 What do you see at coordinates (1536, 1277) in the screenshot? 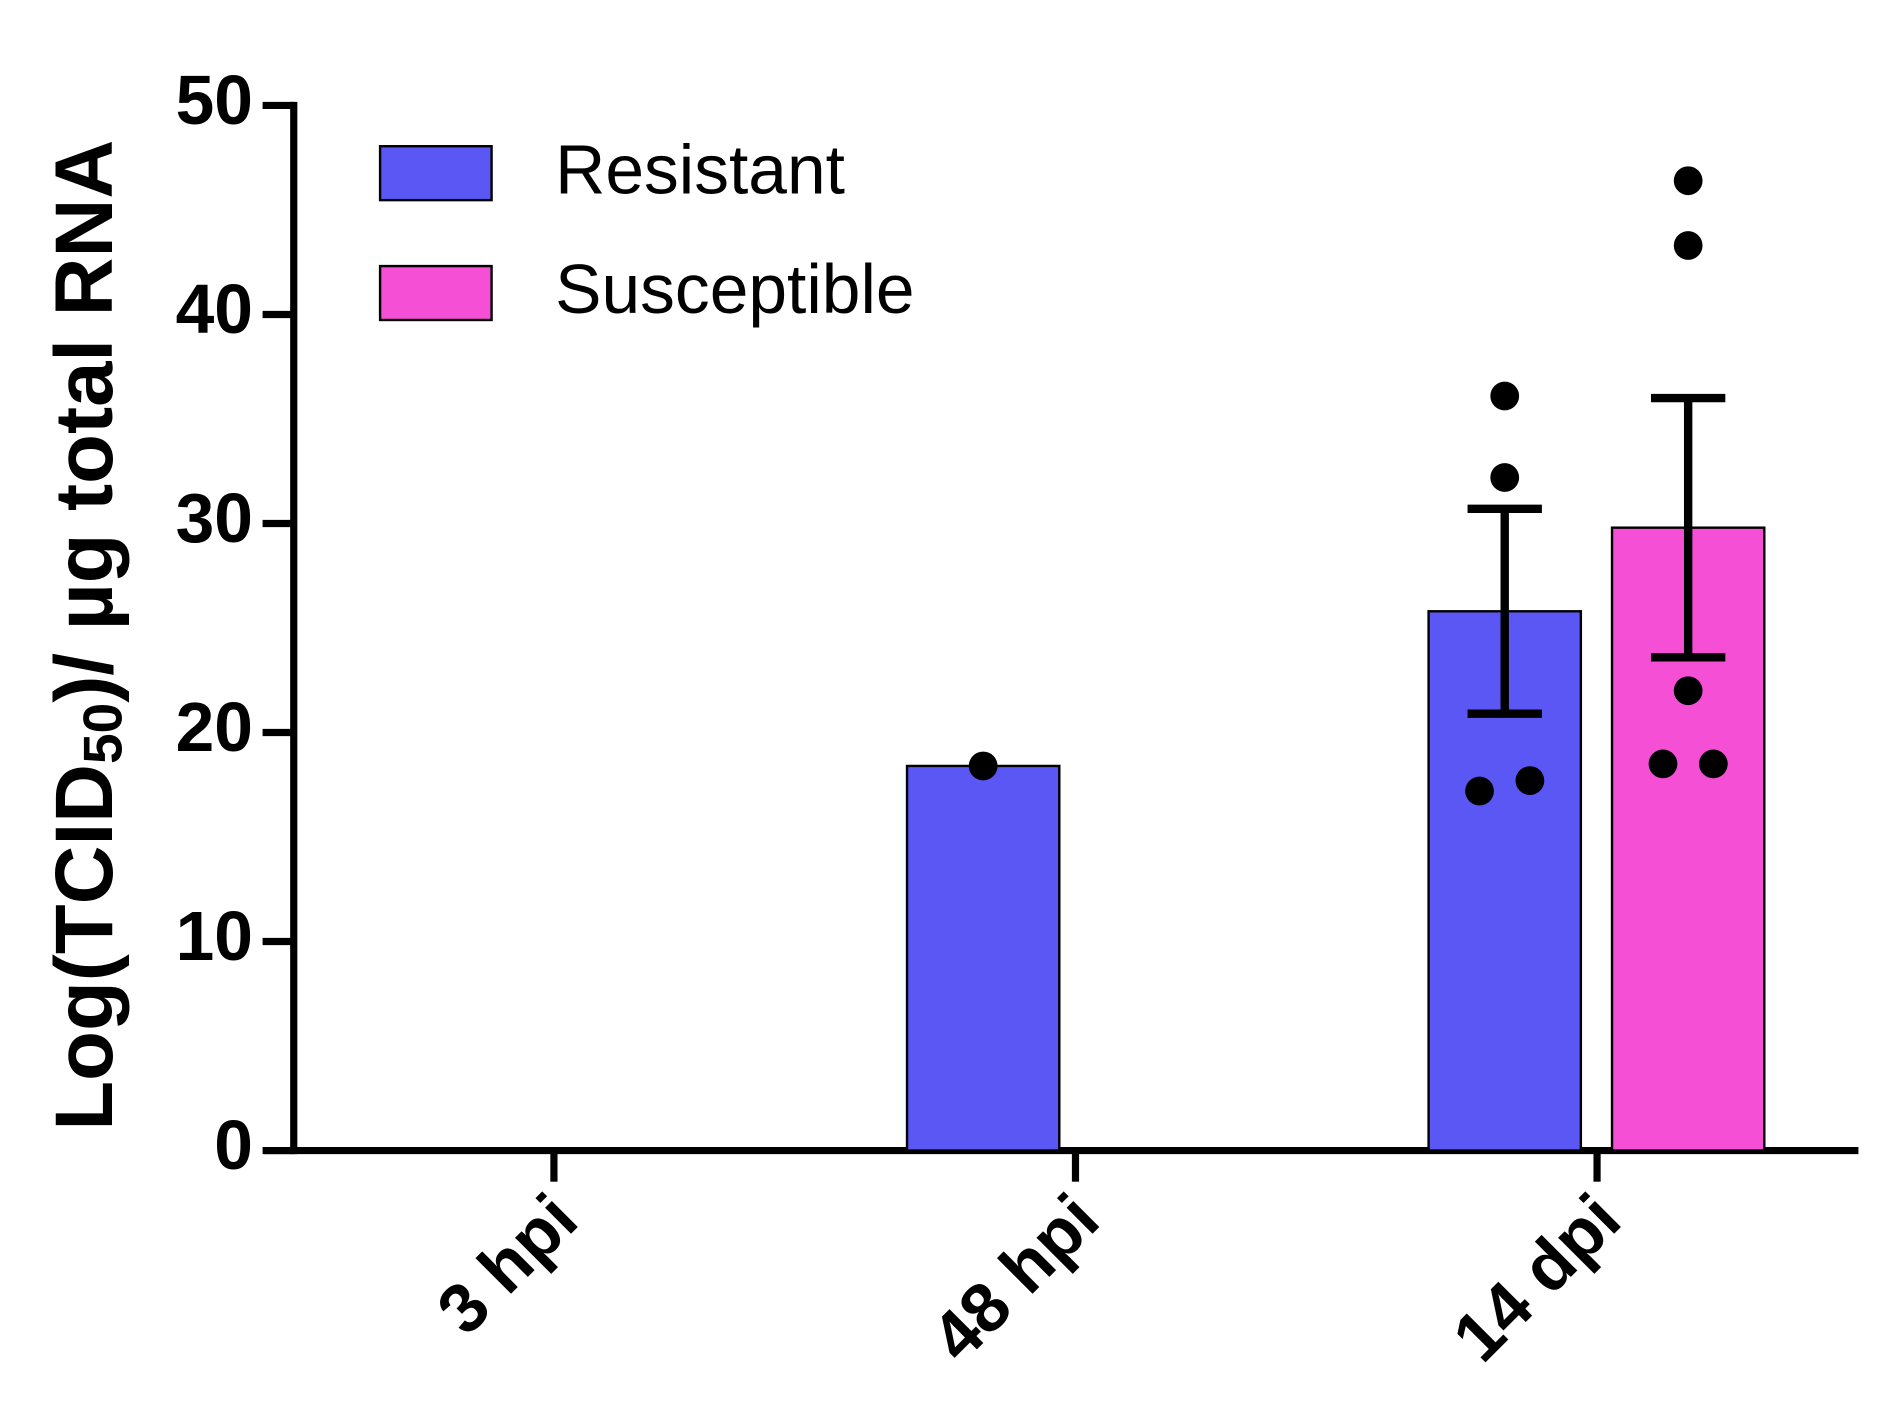
I see `x-tick-label: 14 dpi` at bounding box center [1536, 1277].